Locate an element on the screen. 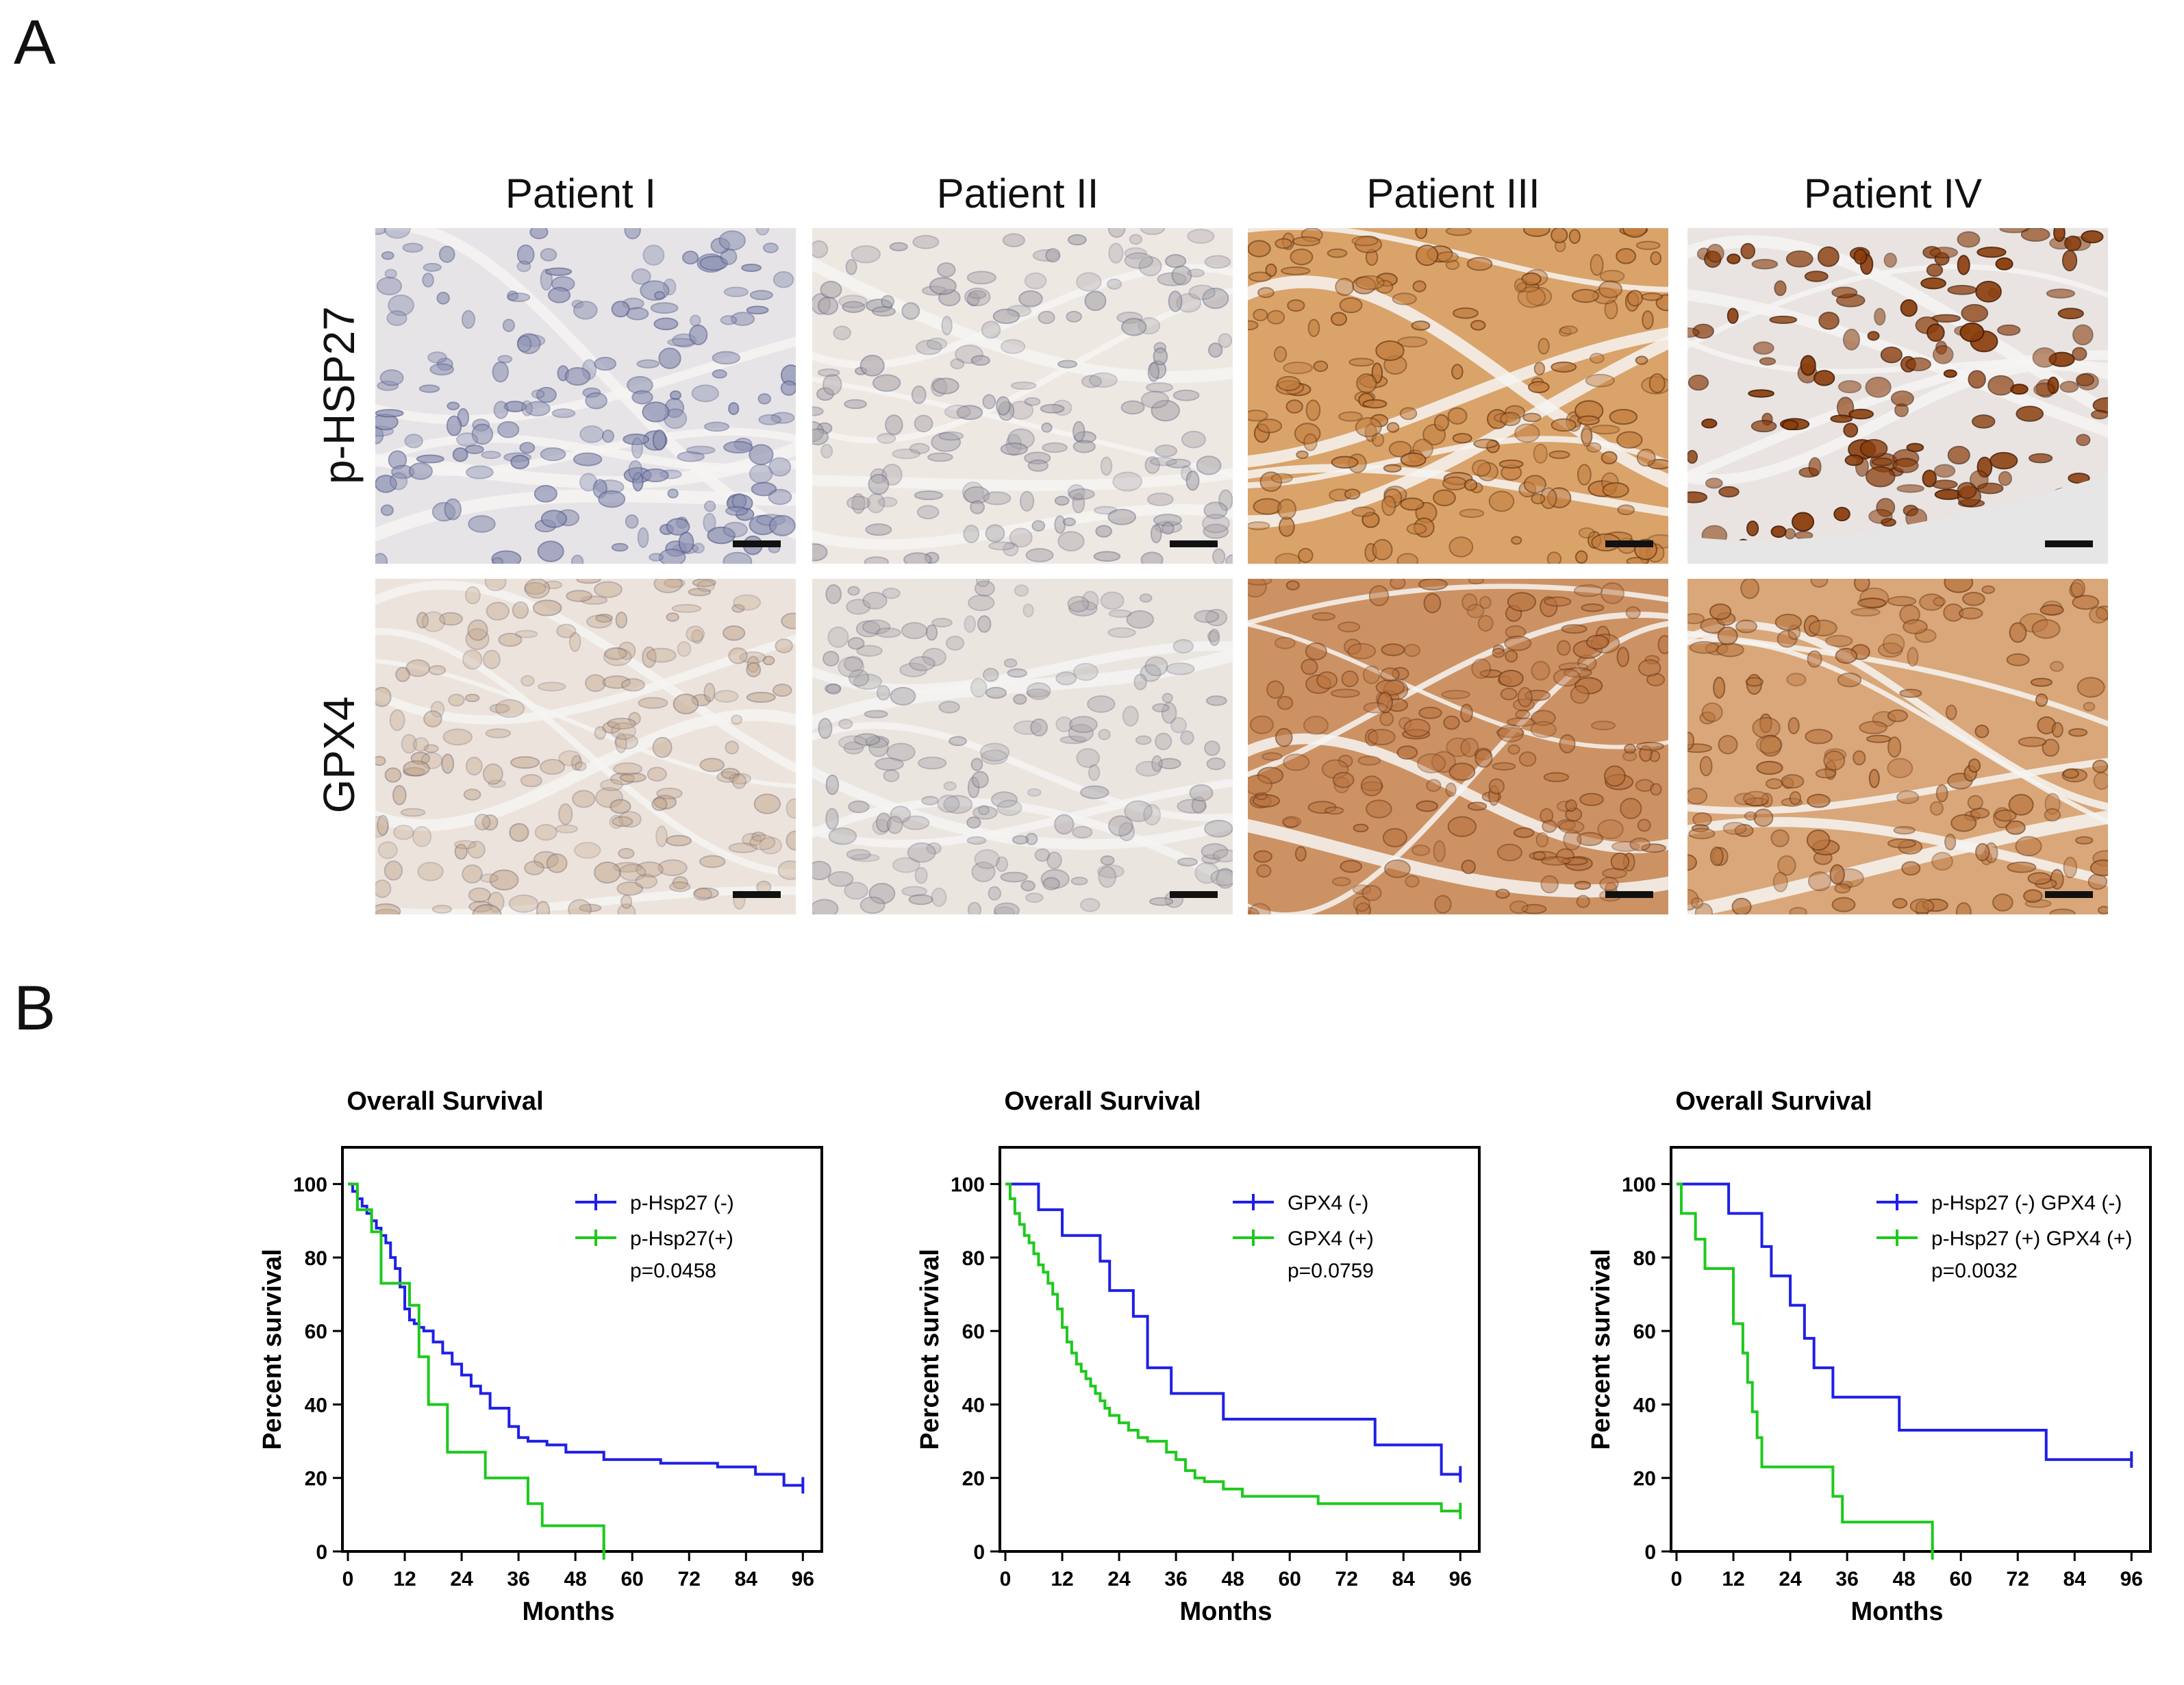  panel-b-letter: B is located at coordinates (35, 1008).